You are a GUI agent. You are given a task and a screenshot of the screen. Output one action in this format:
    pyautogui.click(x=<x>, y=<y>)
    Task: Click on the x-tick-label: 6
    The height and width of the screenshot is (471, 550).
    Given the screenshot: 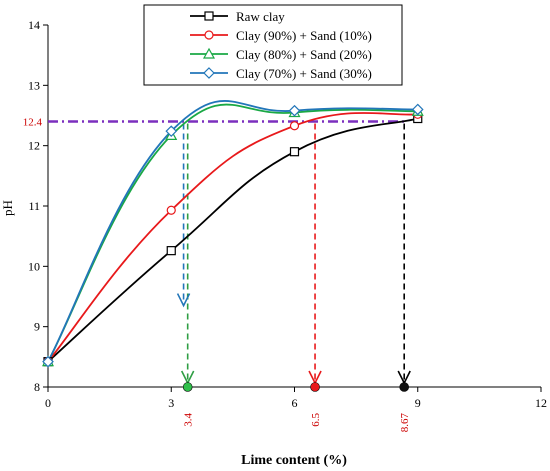 What is the action you would take?
    pyautogui.click(x=295, y=403)
    